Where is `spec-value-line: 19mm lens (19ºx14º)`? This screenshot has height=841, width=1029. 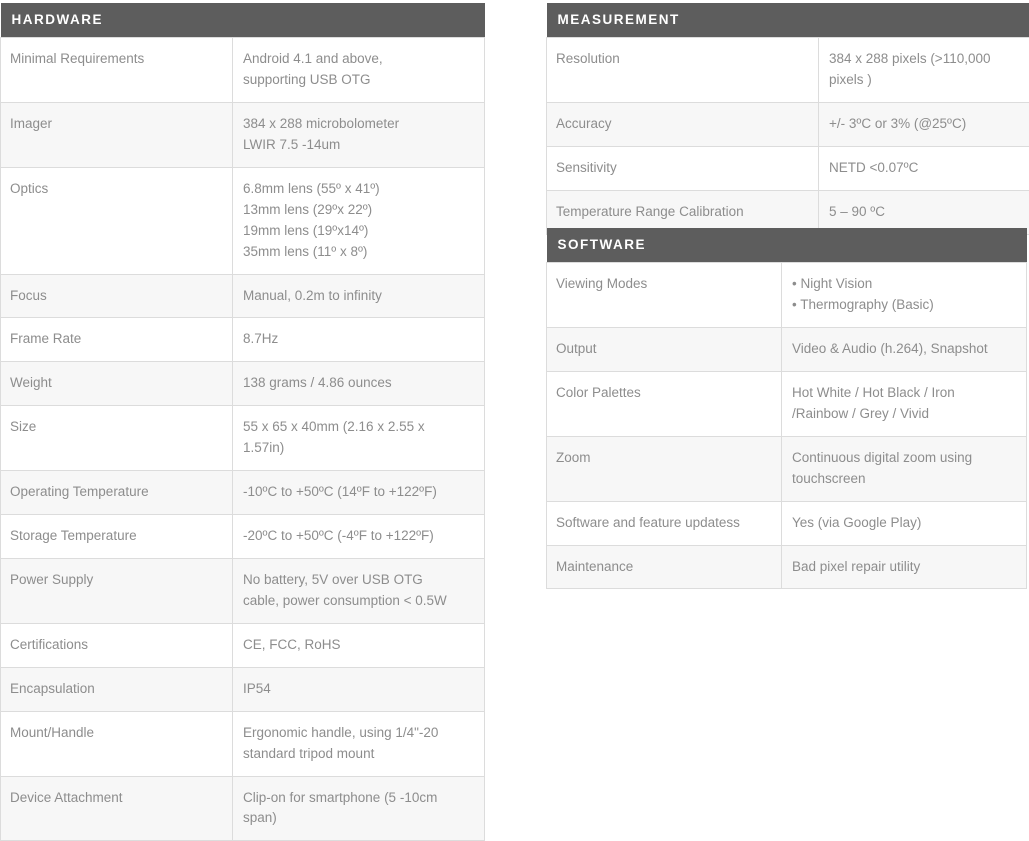
spec-value-line: 19mm lens (19ºx14º) is located at coordinates (358, 231).